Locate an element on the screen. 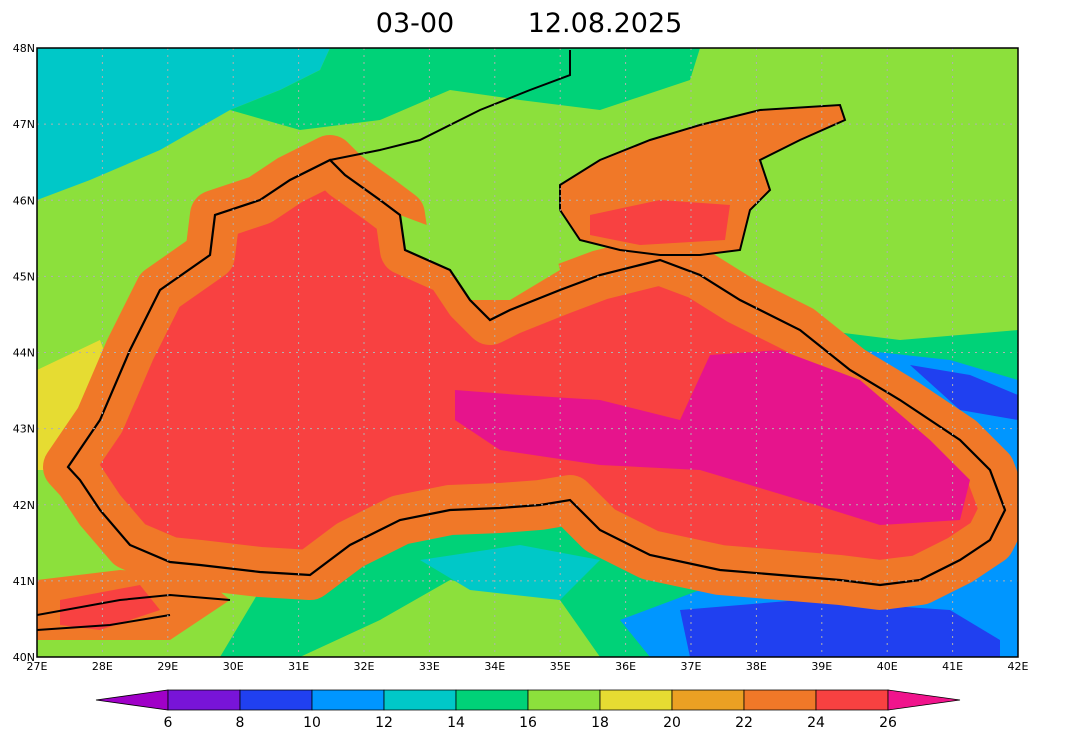 The image size is (1078, 739). crimea is located at coordinates (480, 257).